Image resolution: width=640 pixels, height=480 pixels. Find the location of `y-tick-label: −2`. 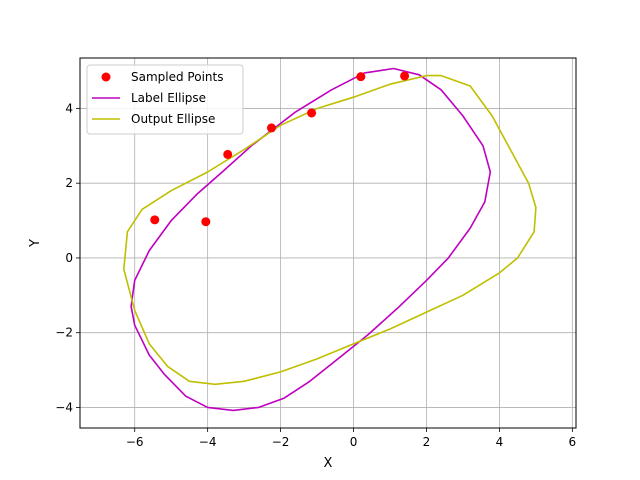

y-tick-label: −2 is located at coordinates (64, 333).